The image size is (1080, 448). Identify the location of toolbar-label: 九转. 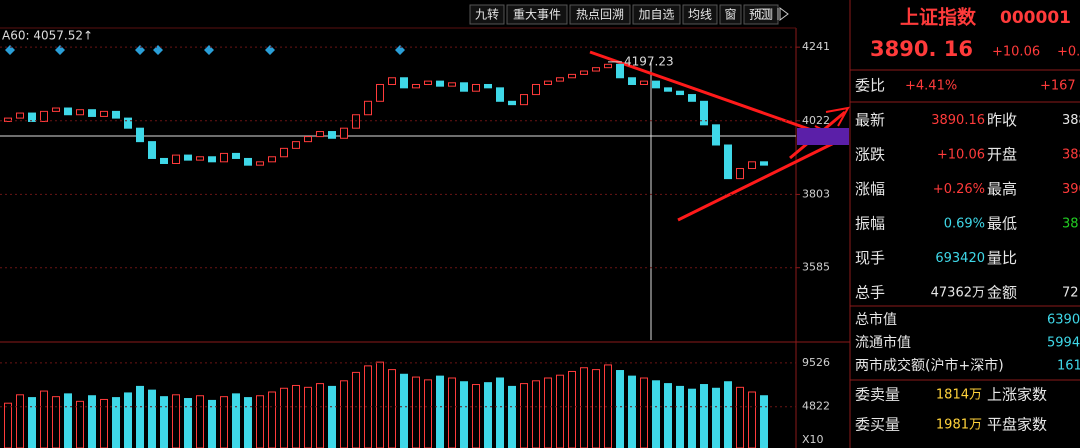
(487, 14).